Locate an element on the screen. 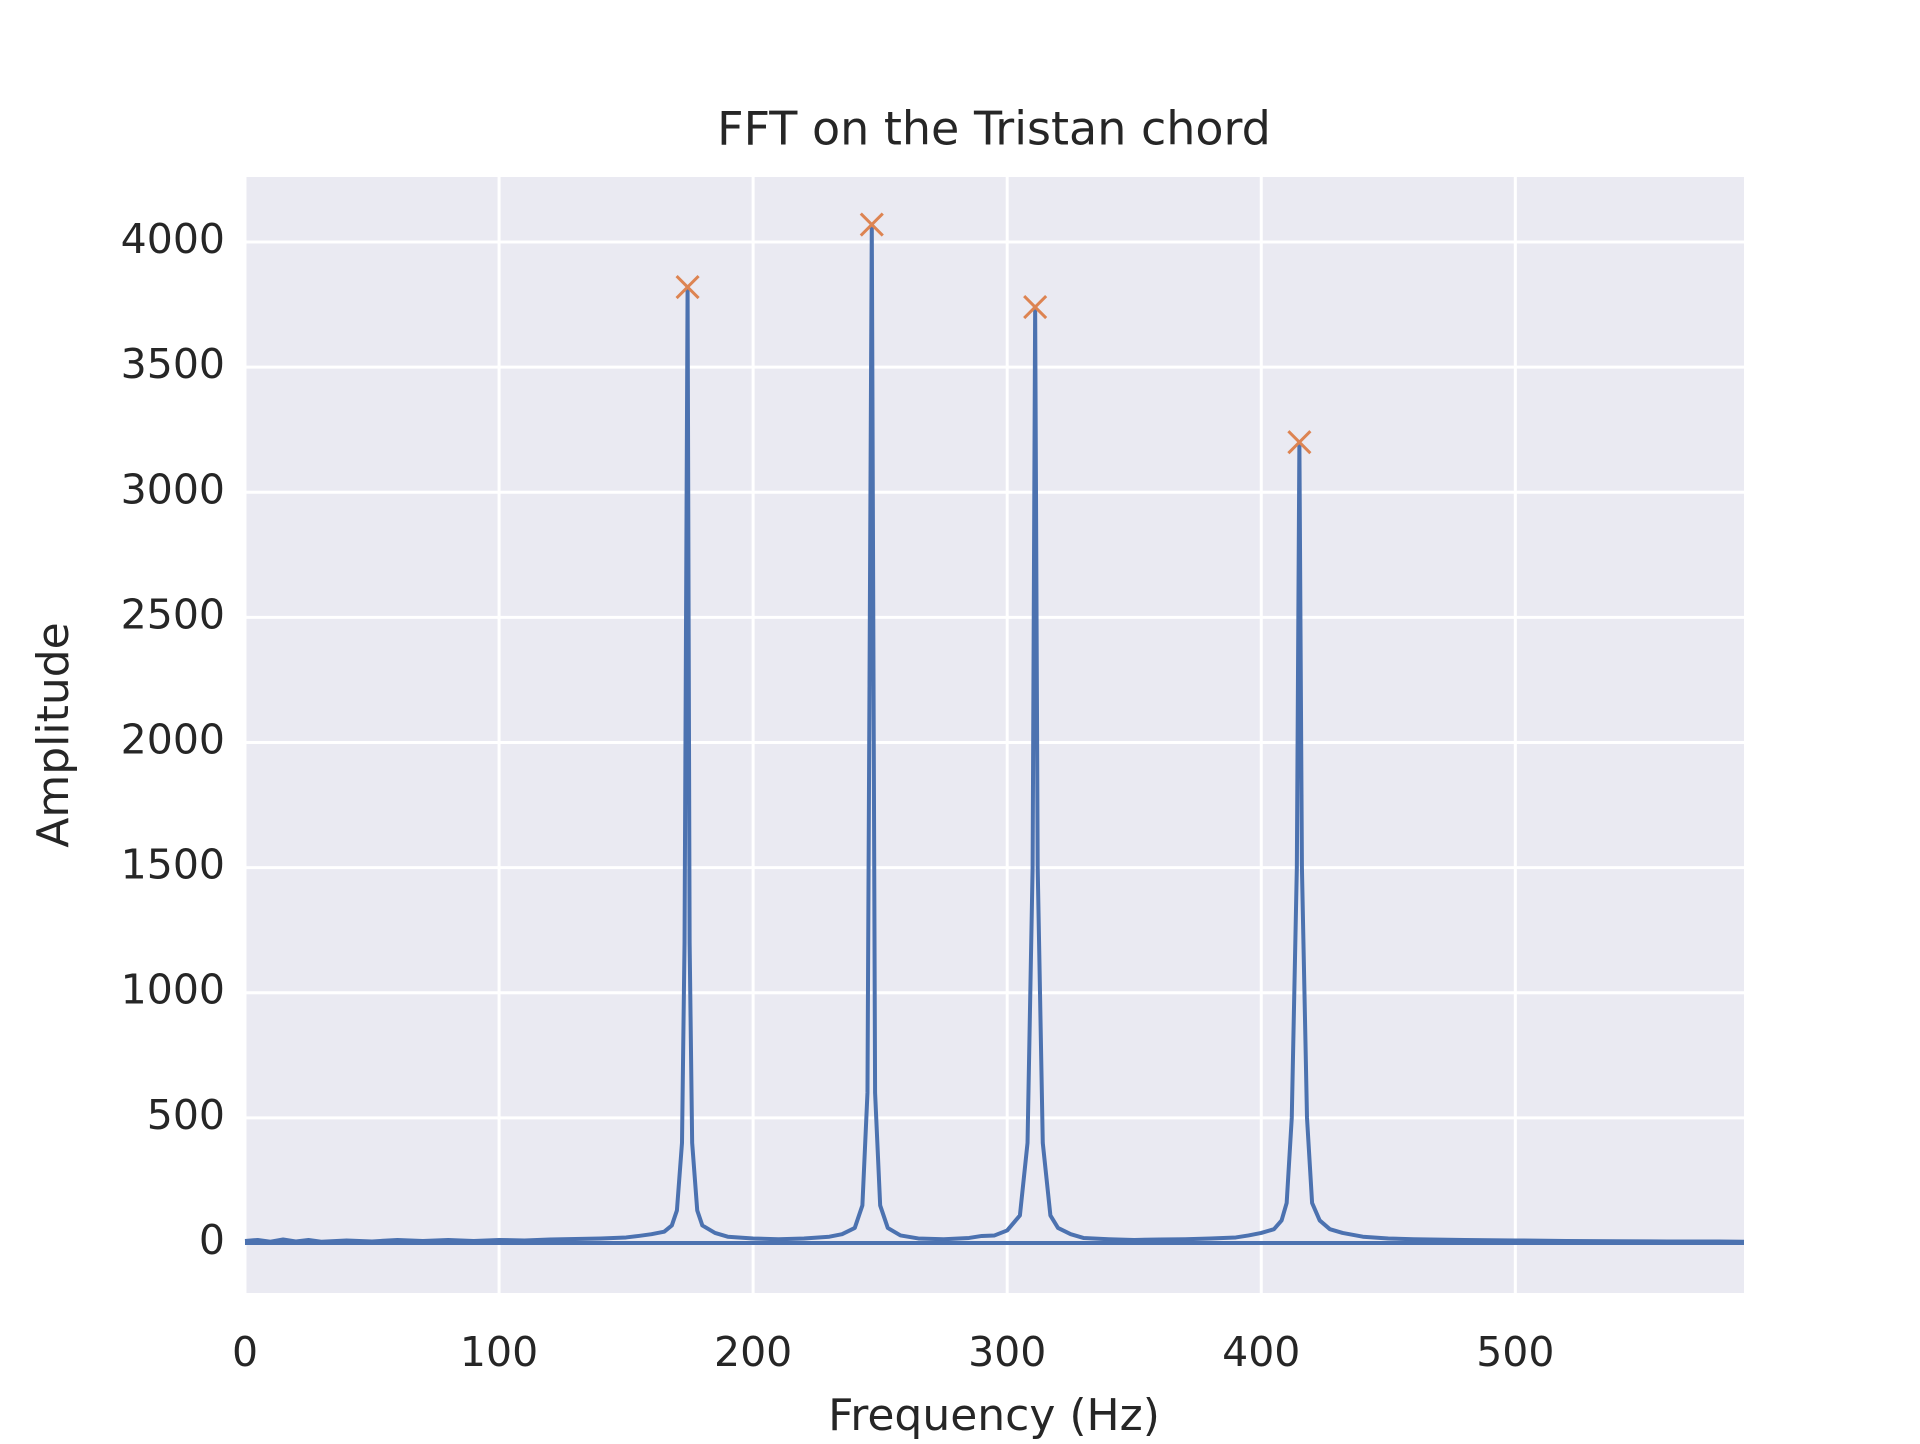  x-tick-label: 200 is located at coordinates (753, 1352).